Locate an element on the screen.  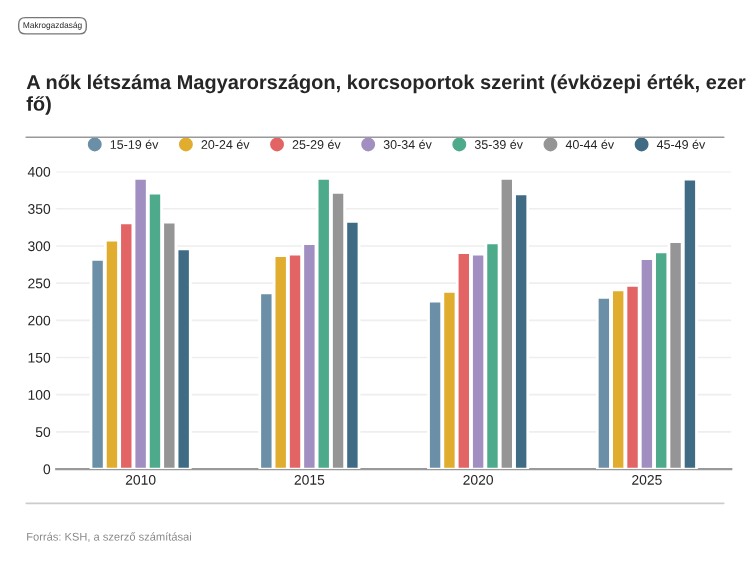
chart-title: A nők létszáma Magyarországon, korcsoportok szerint (évközepi érték, ezer fő) is located at coordinates (386, 94).